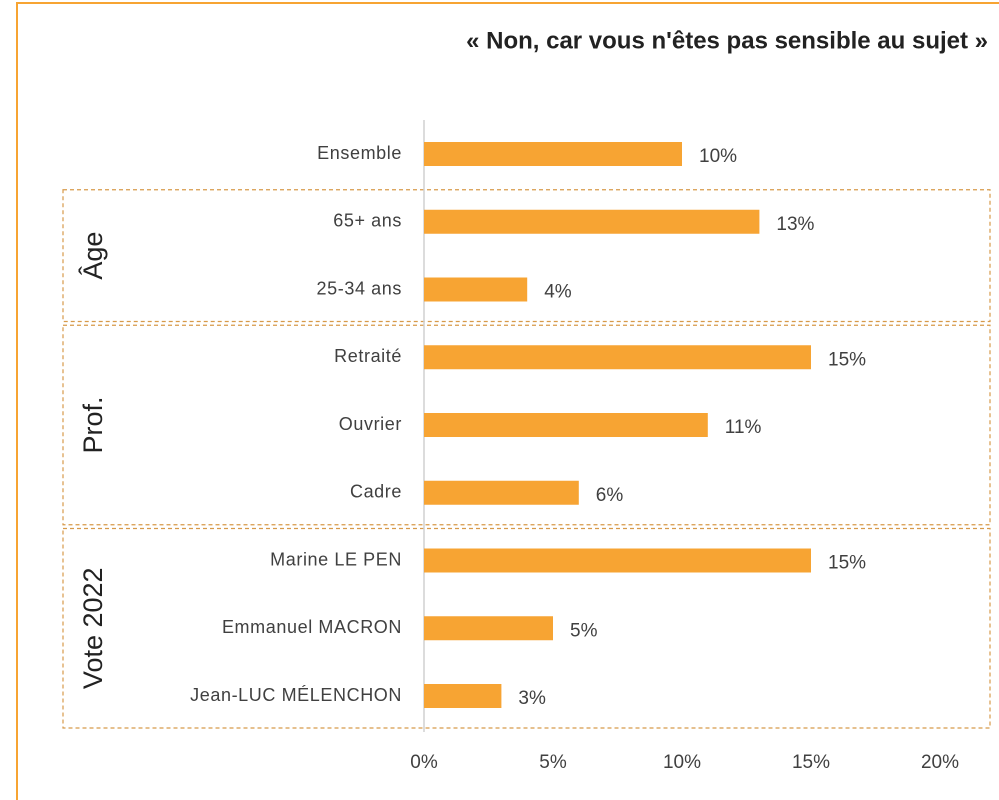 The width and height of the screenshot is (999, 800). What do you see at coordinates (368, 356) in the screenshot?
I see `category-label: Retraité` at bounding box center [368, 356].